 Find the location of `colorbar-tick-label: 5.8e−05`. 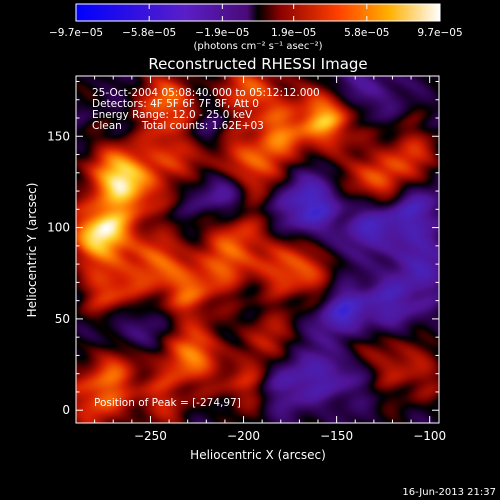

colorbar-tick-label: 5.8e−05 is located at coordinates (366, 33).